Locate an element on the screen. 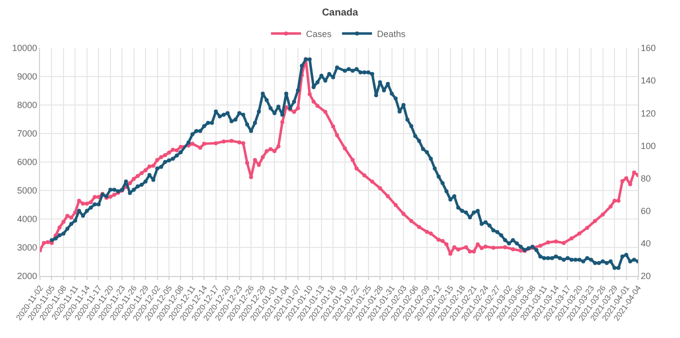  y-tick-label: 7000 is located at coordinates (27, 133).